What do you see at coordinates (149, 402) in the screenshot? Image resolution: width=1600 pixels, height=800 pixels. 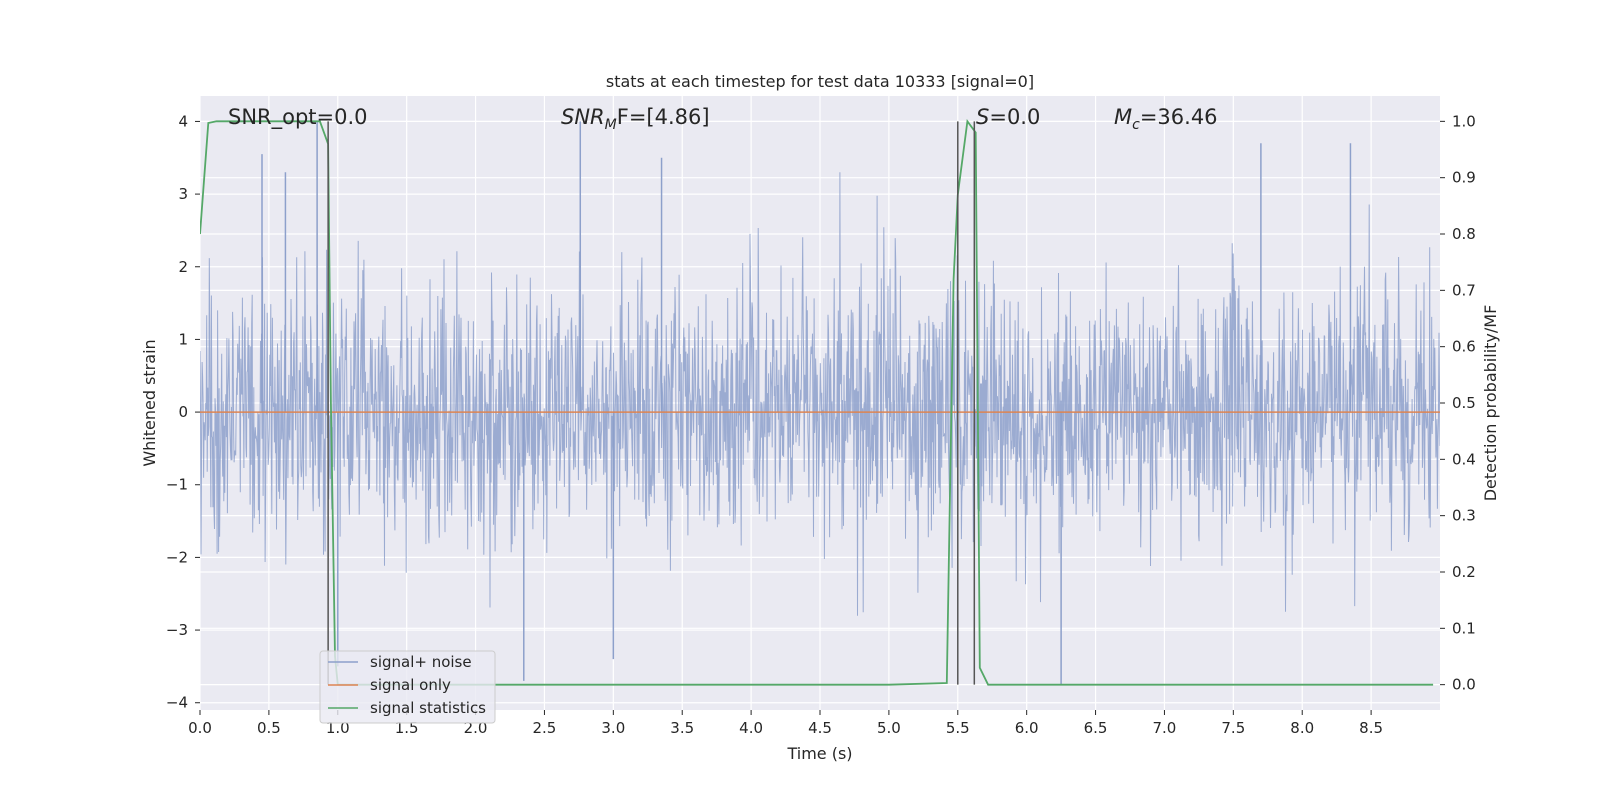 I see `y-left-axis-label: Whitened strain` at bounding box center [149, 402].